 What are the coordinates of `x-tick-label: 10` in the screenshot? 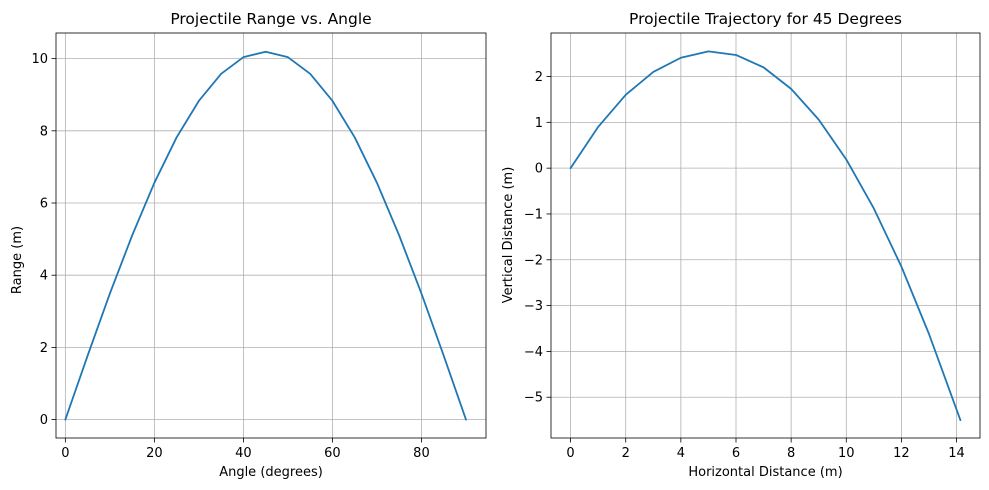 It's located at (846, 453).